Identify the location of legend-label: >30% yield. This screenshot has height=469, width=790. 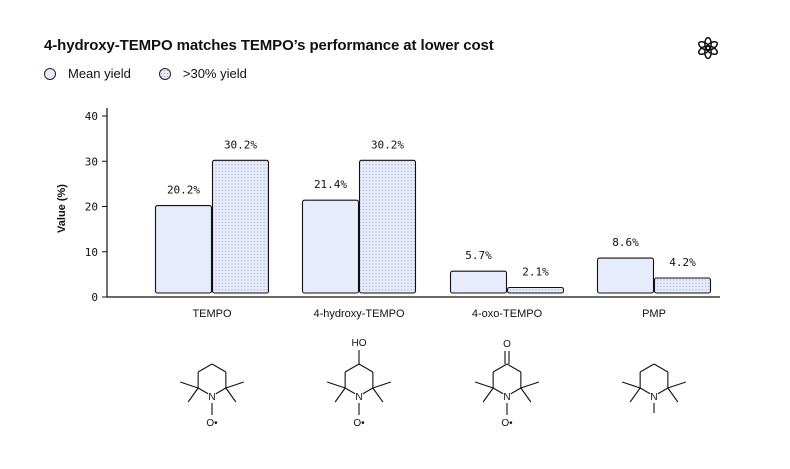
(214, 73).